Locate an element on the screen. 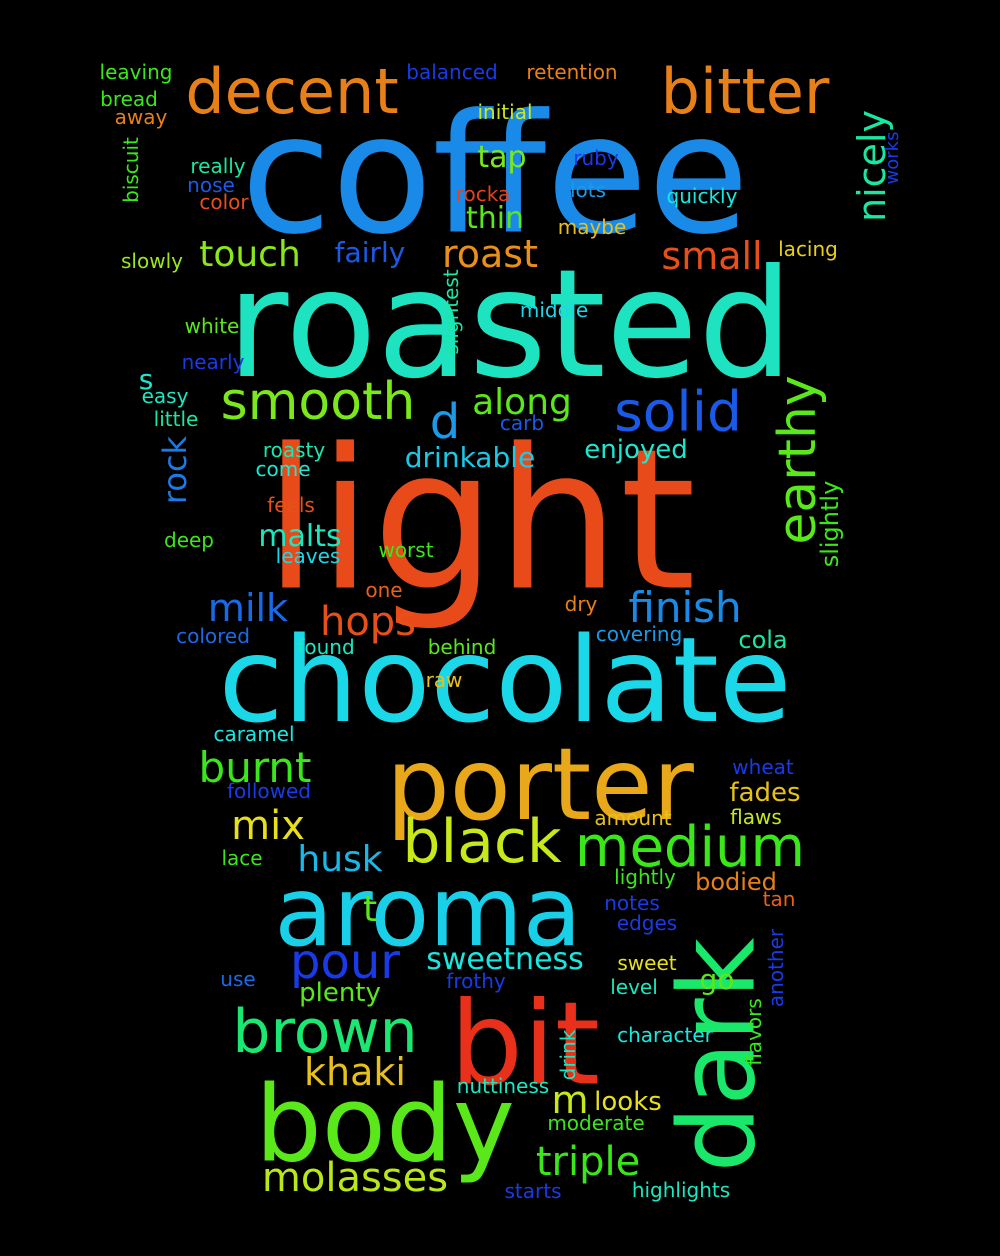 This screenshot has height=1256, width=1000. cloud-word-s: s is located at coordinates (146, 379).